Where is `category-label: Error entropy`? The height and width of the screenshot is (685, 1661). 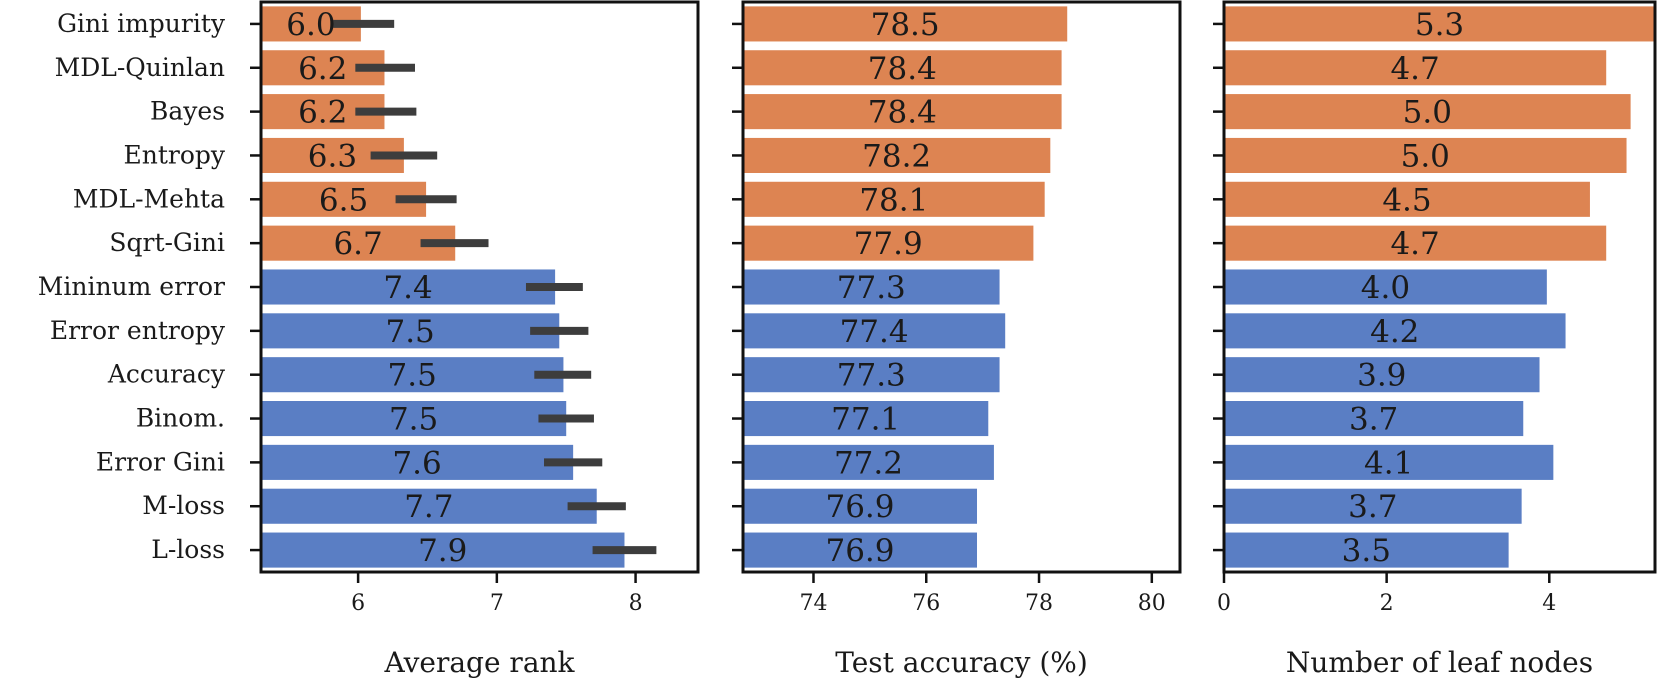 category-label: Error entropy is located at coordinates (138, 330).